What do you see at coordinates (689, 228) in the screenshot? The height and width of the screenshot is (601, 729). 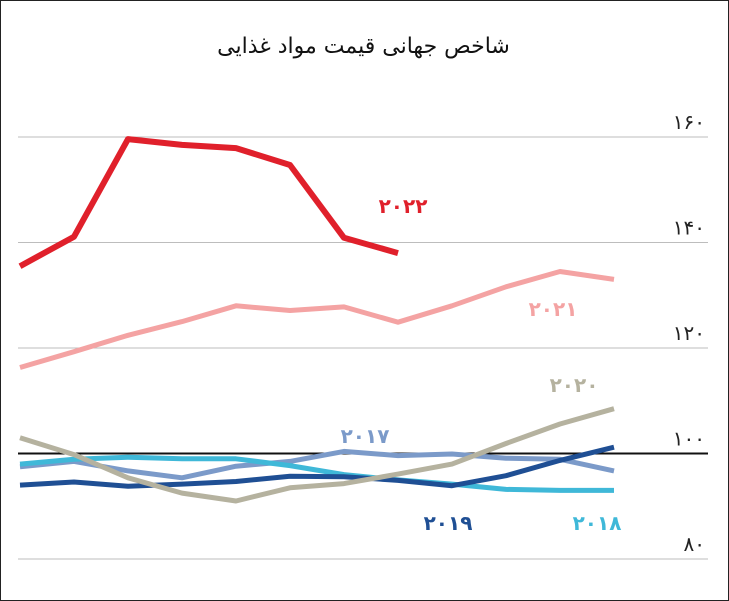 I see `y-tick-label: ۱۴۰` at bounding box center [689, 228].